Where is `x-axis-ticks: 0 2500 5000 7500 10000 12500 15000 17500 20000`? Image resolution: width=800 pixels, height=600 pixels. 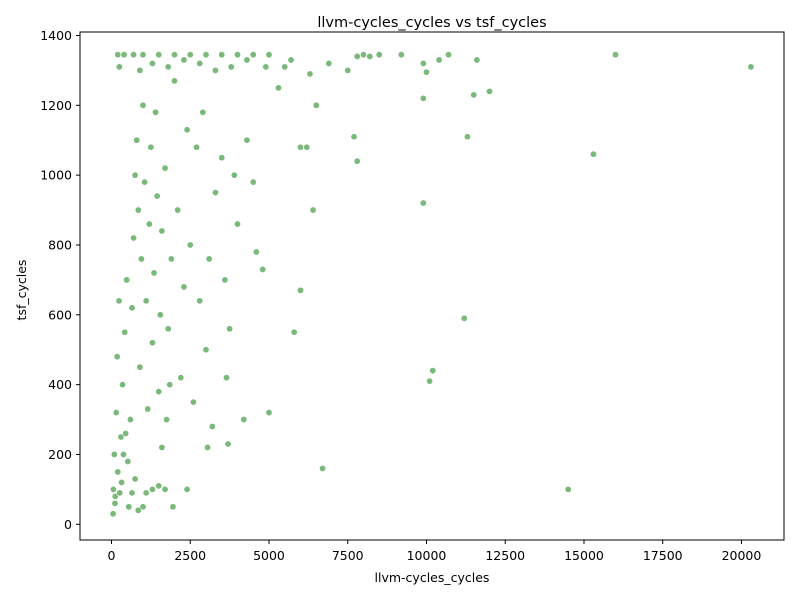 x-axis-ticks: 0 2500 5000 7500 10000 12500 15000 17500 20000 is located at coordinates (434, 551).